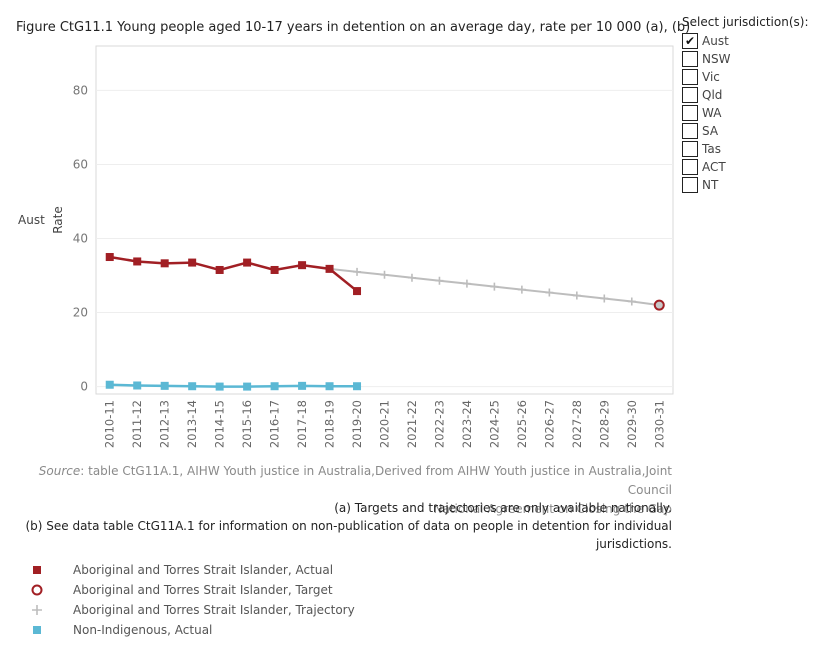 The height and width of the screenshot is (649, 819). What do you see at coordinates (110, 424) in the screenshot?
I see `x-tick-label: 2010-11` at bounding box center [110, 424].